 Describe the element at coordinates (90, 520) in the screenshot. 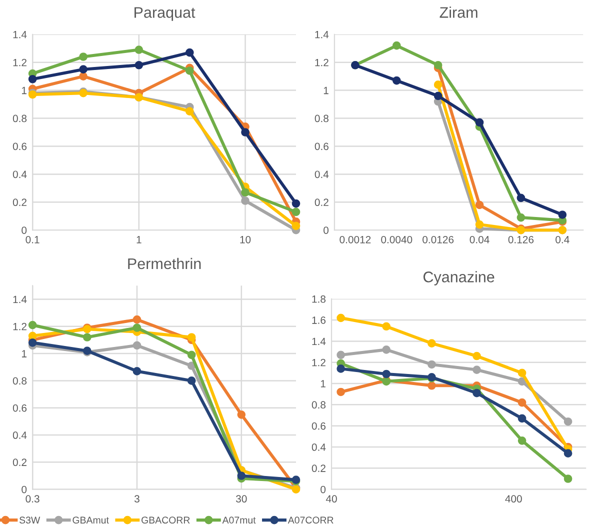

I see `legend-label: GBAmut` at that location.